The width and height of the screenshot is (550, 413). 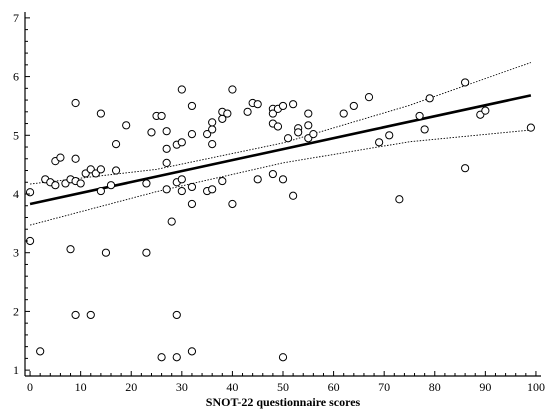 What do you see at coordinates (16, 194) in the screenshot?
I see `y-tick-label: 4` at bounding box center [16, 194].